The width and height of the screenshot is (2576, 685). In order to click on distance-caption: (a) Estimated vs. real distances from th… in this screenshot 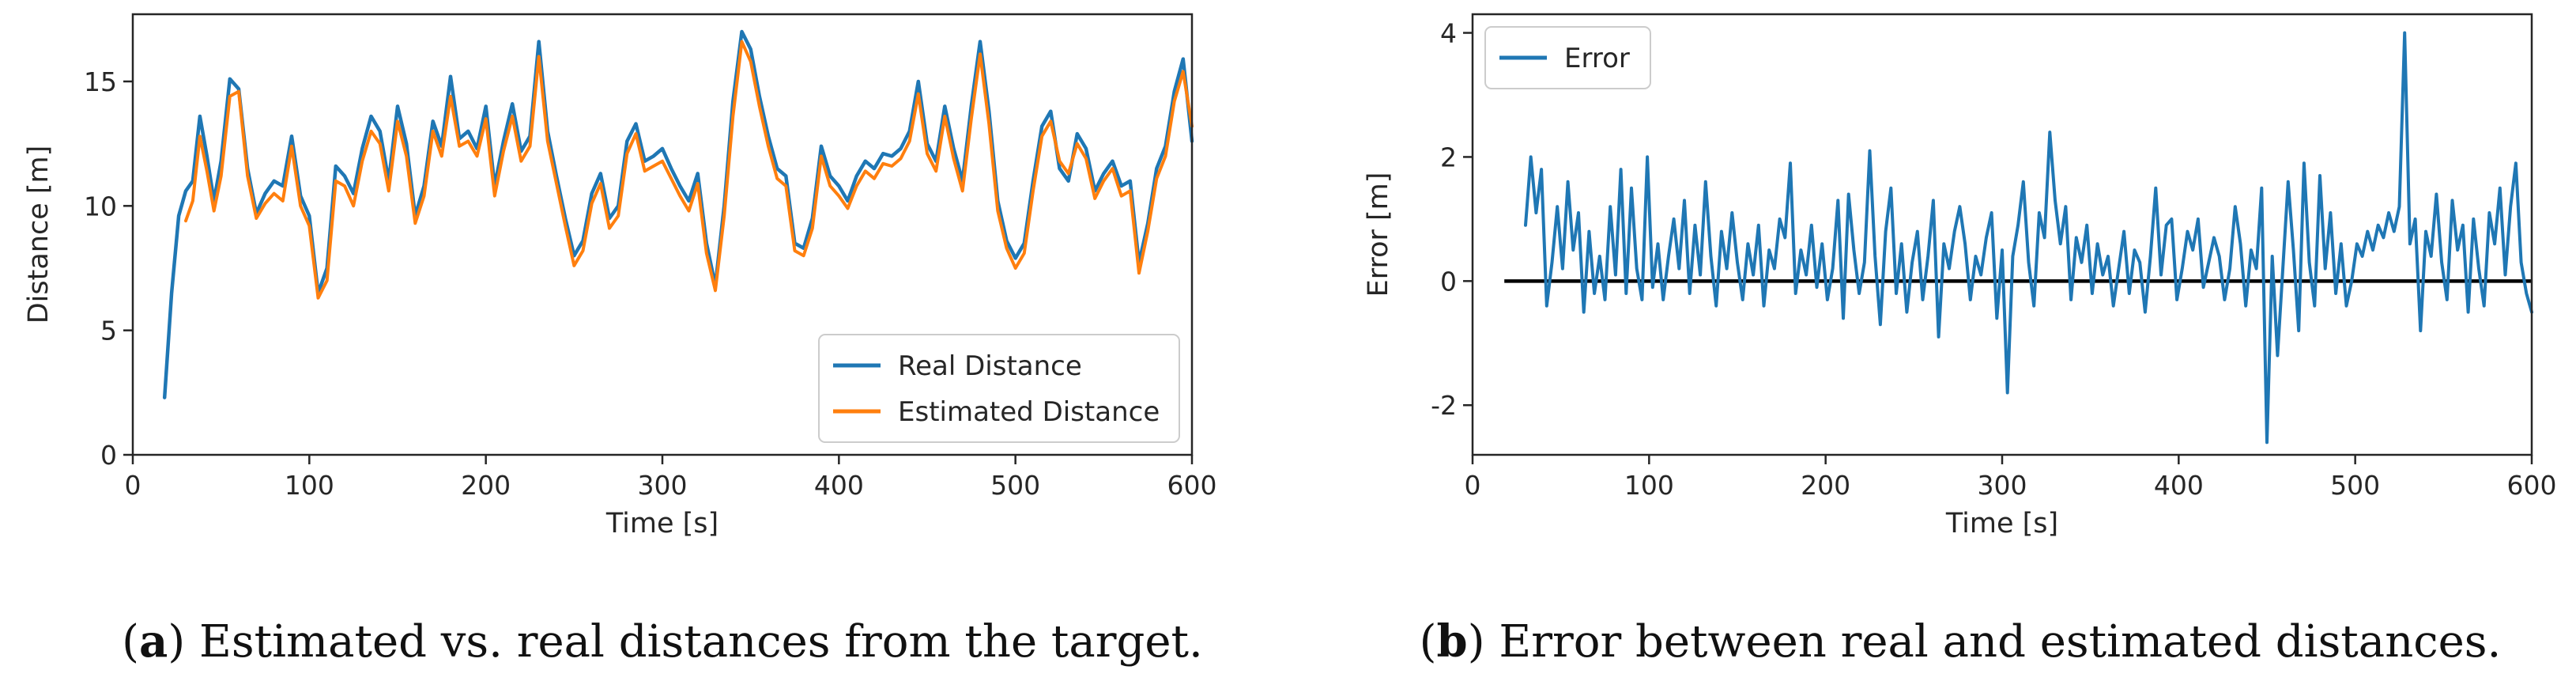, I will do `click(662, 641)`.